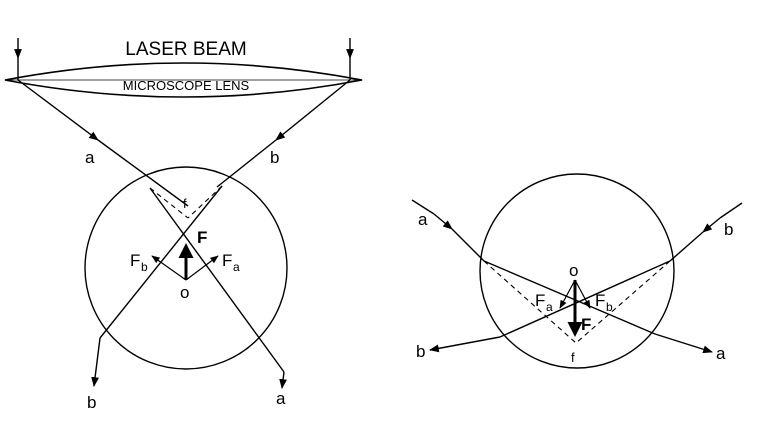 This screenshot has width=757, height=431. Describe the element at coordinates (609, 307) in the screenshot. I see `force-b-subscript-right: b` at that location.